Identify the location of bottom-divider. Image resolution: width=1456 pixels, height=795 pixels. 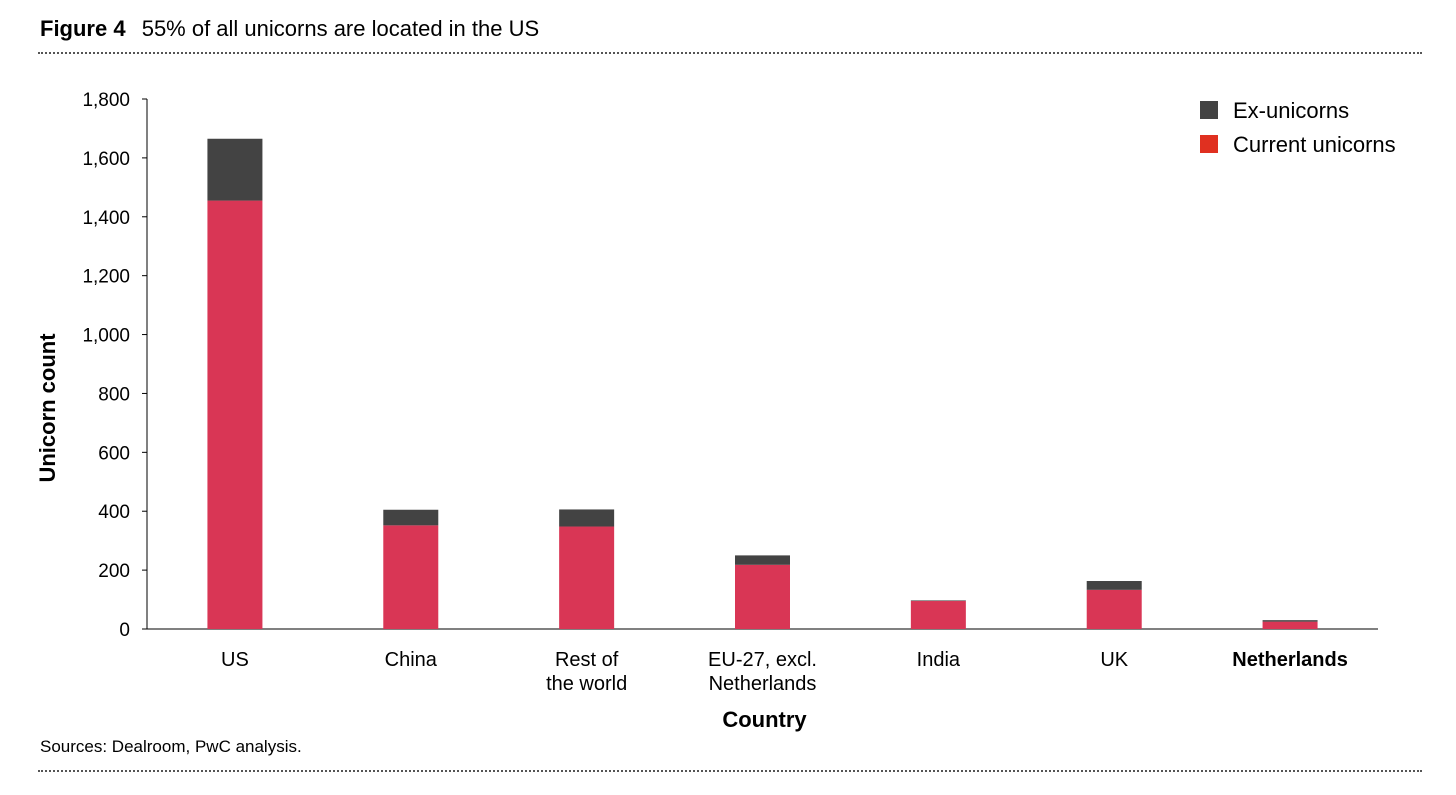
(730, 771).